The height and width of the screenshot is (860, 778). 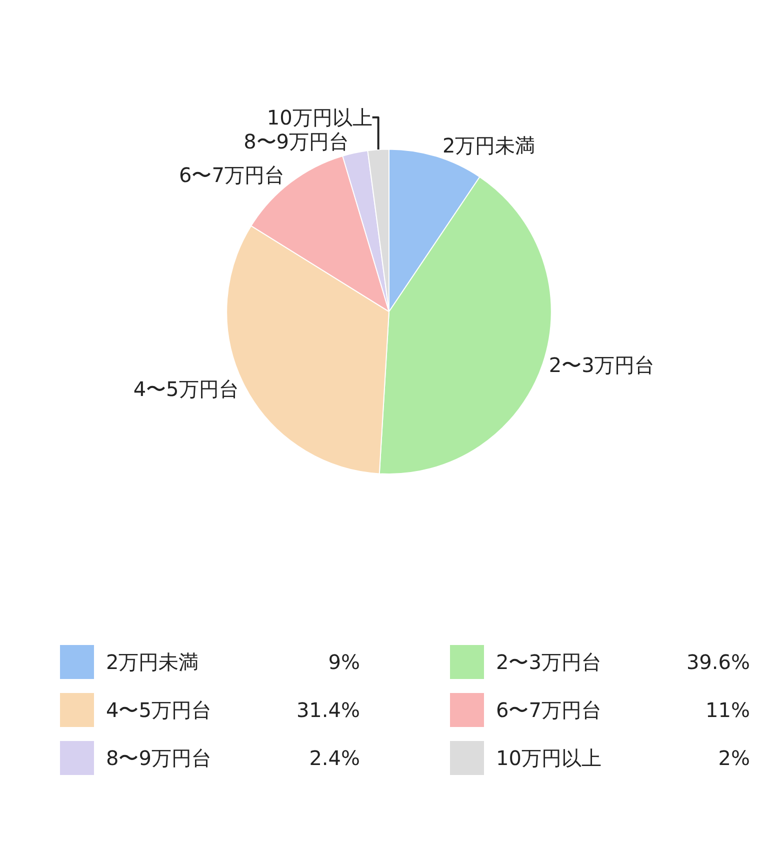 What do you see at coordinates (601, 364) in the screenshot?
I see `slice-label: 2〜3万円台` at bounding box center [601, 364].